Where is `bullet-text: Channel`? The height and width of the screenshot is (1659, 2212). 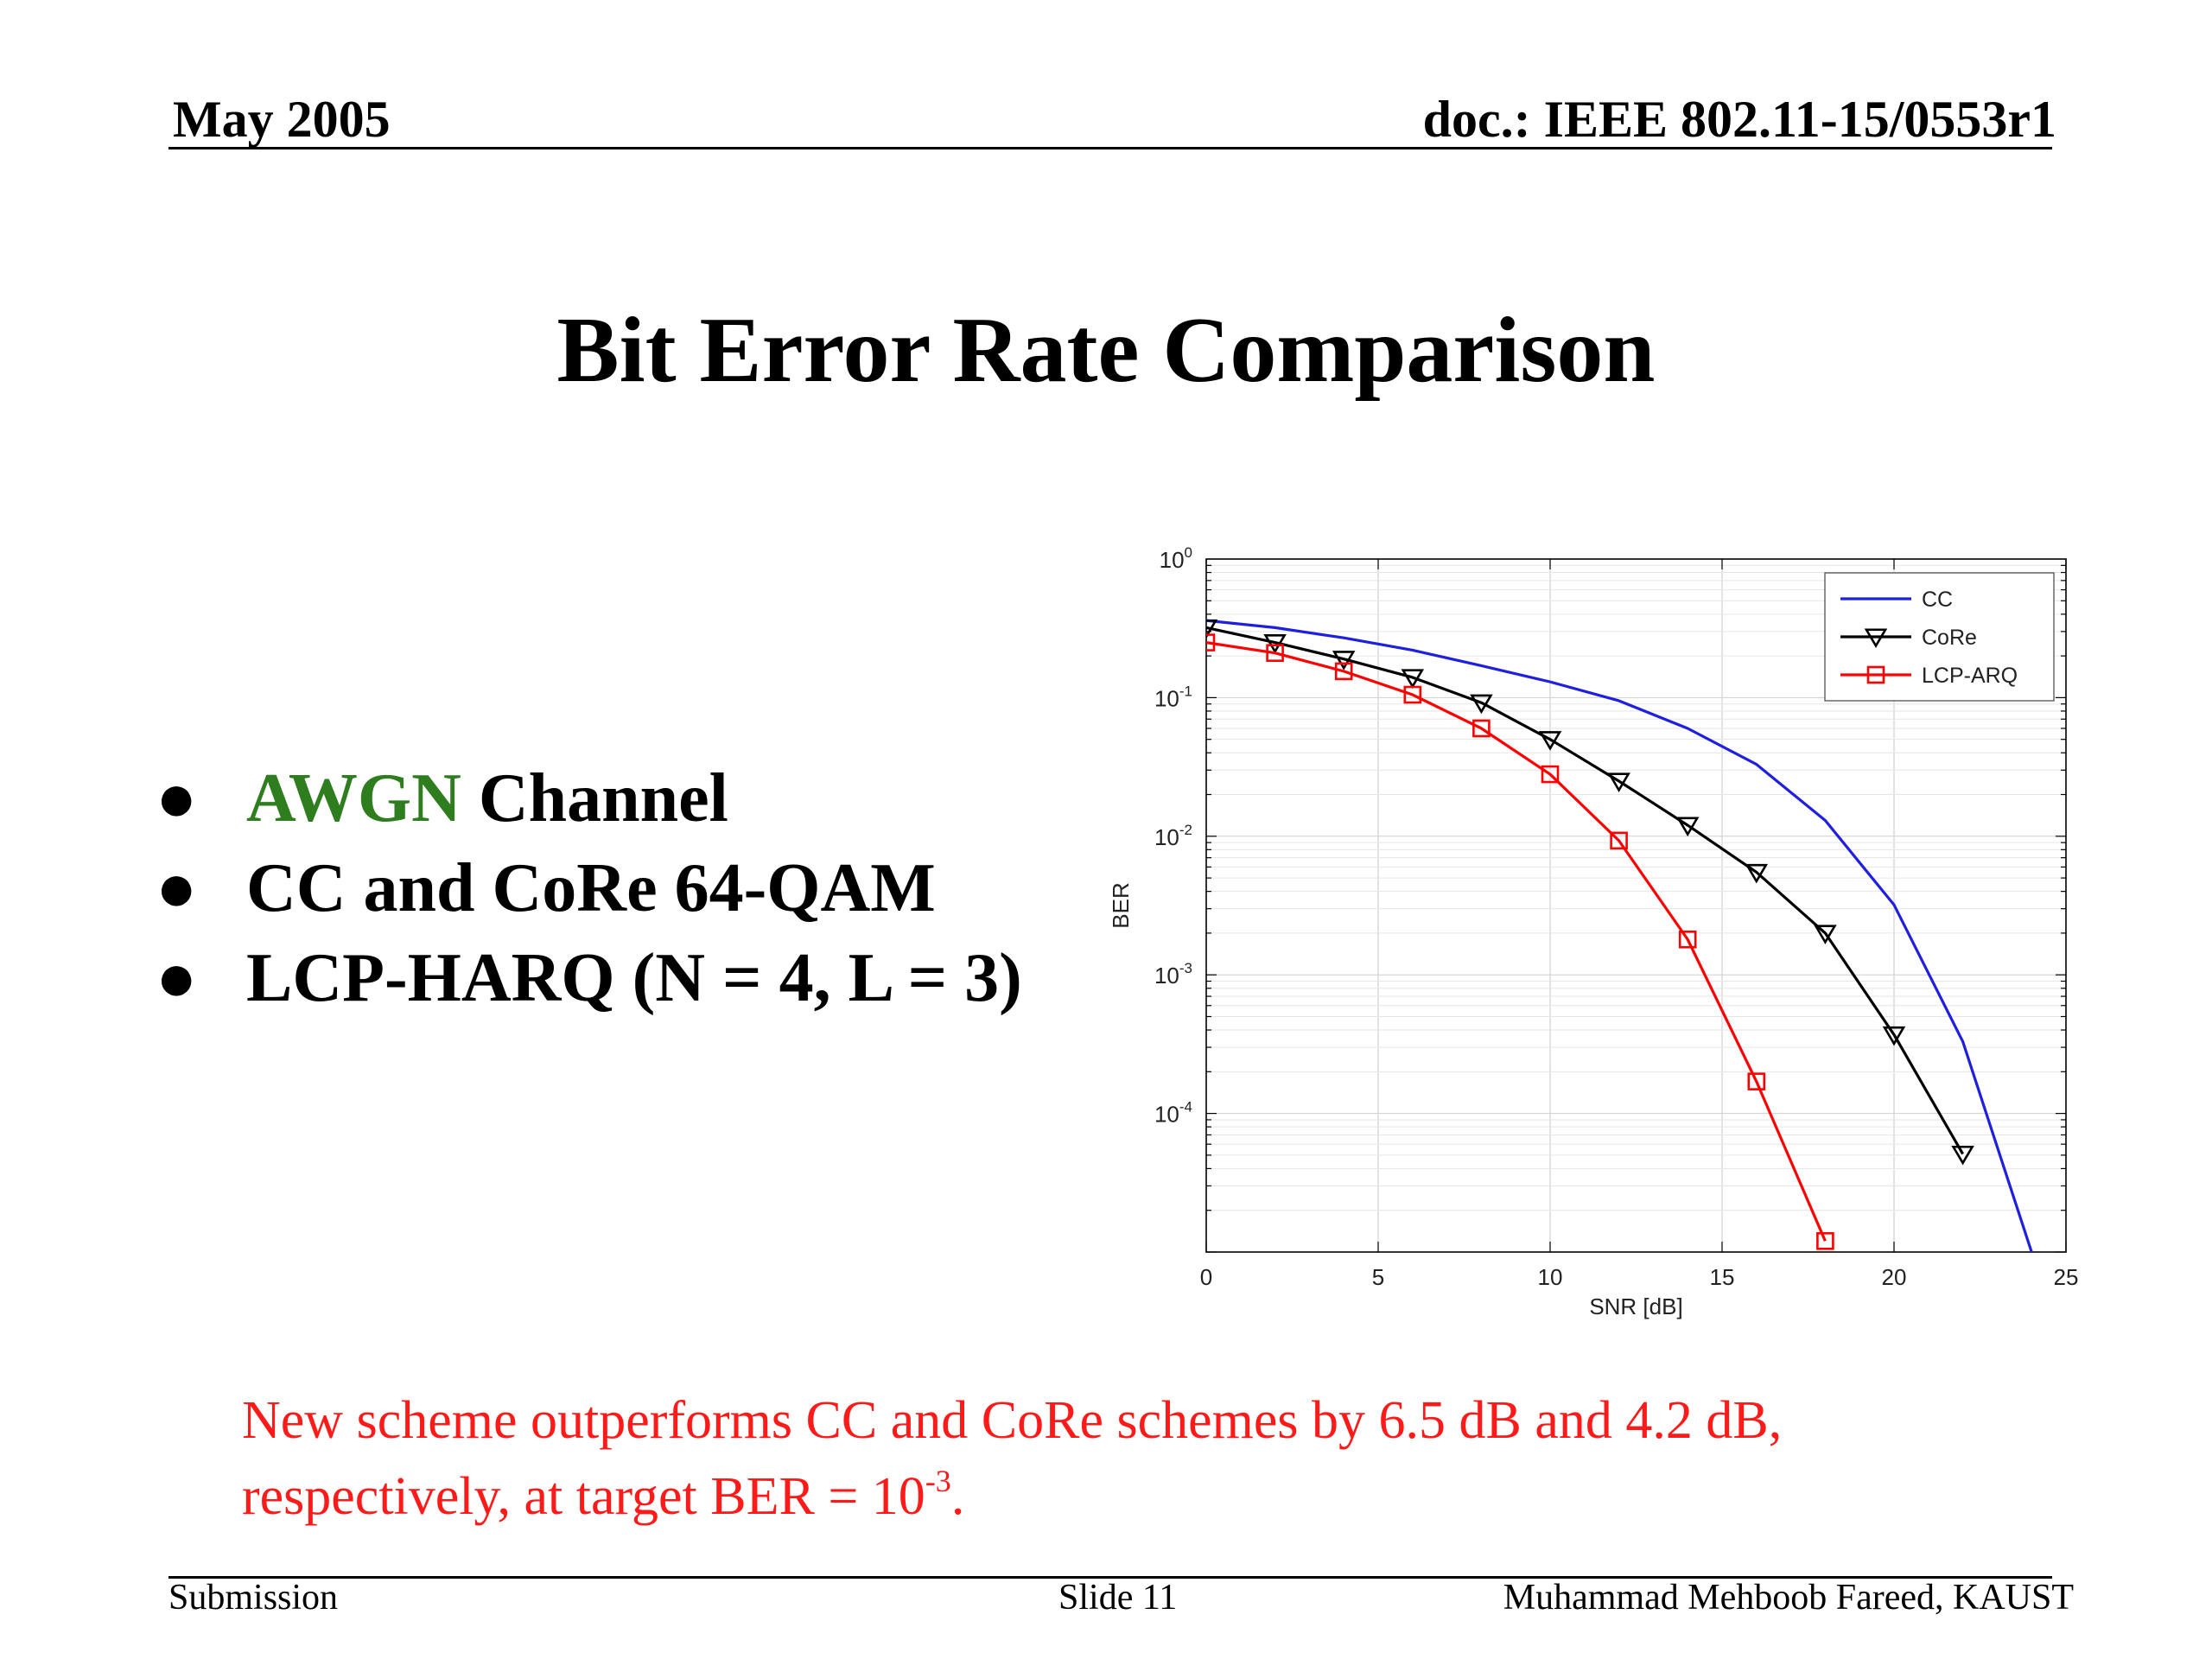
bullet-text: Channel is located at coordinates (594, 798).